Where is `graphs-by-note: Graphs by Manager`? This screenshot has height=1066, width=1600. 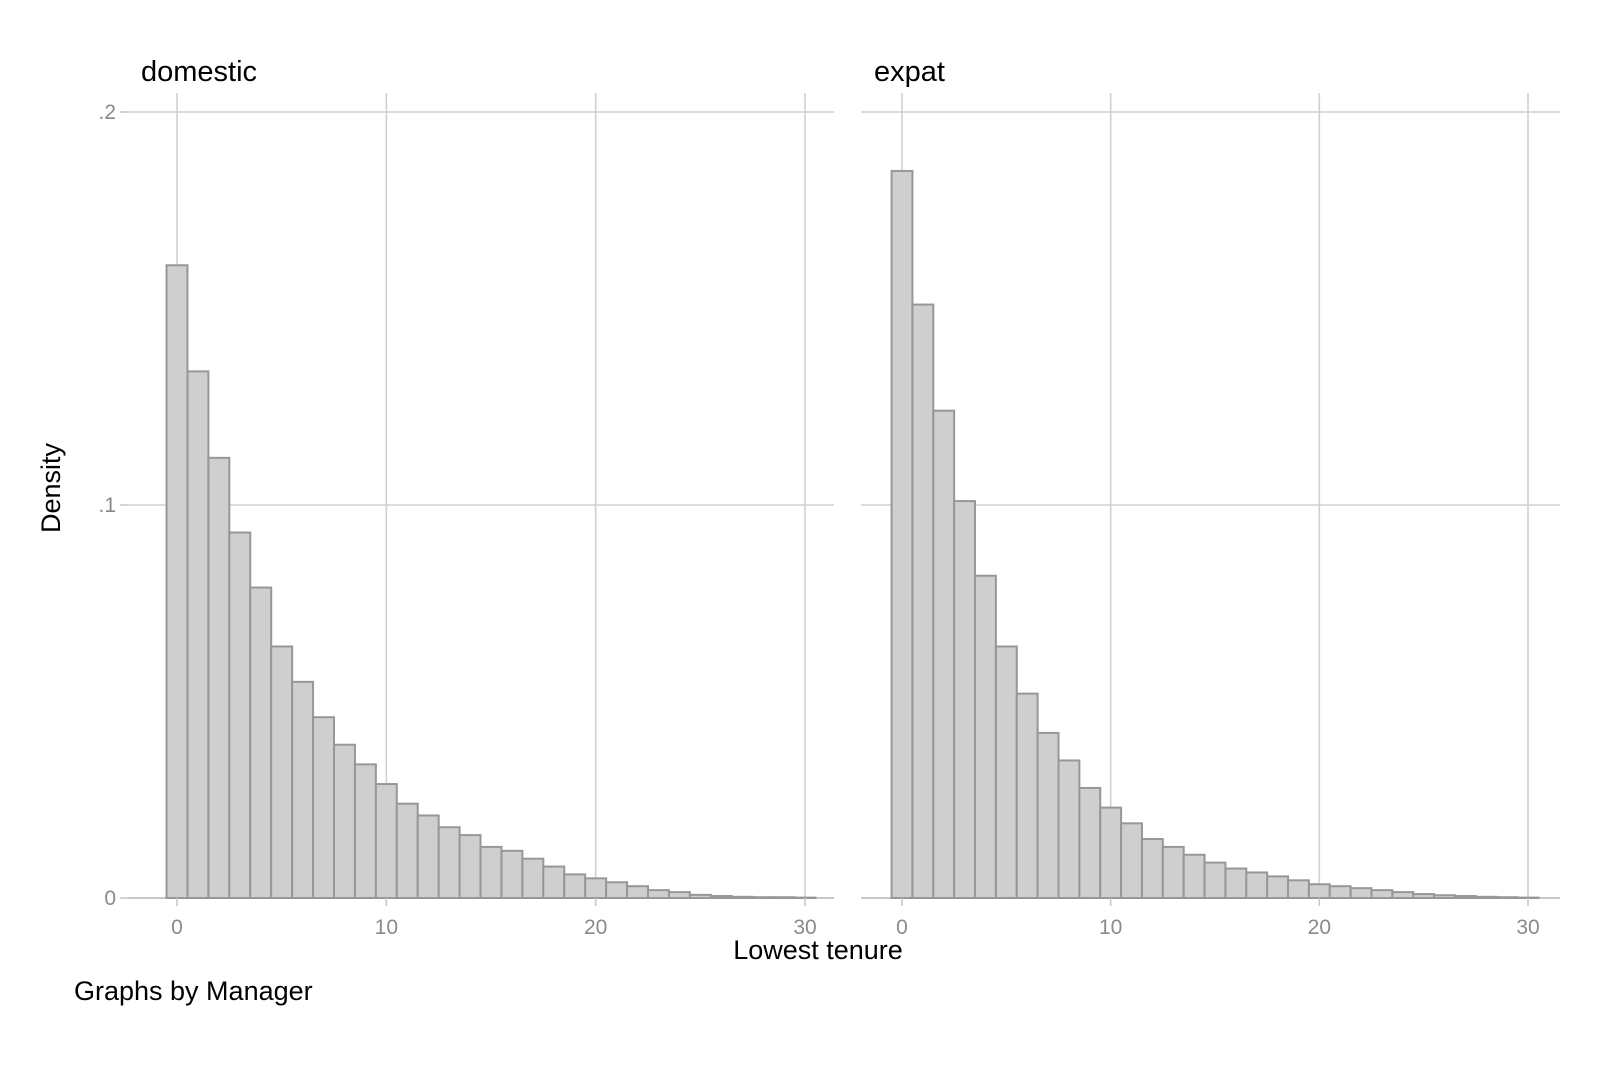 graphs-by-note: Graphs by Manager is located at coordinates (193, 991).